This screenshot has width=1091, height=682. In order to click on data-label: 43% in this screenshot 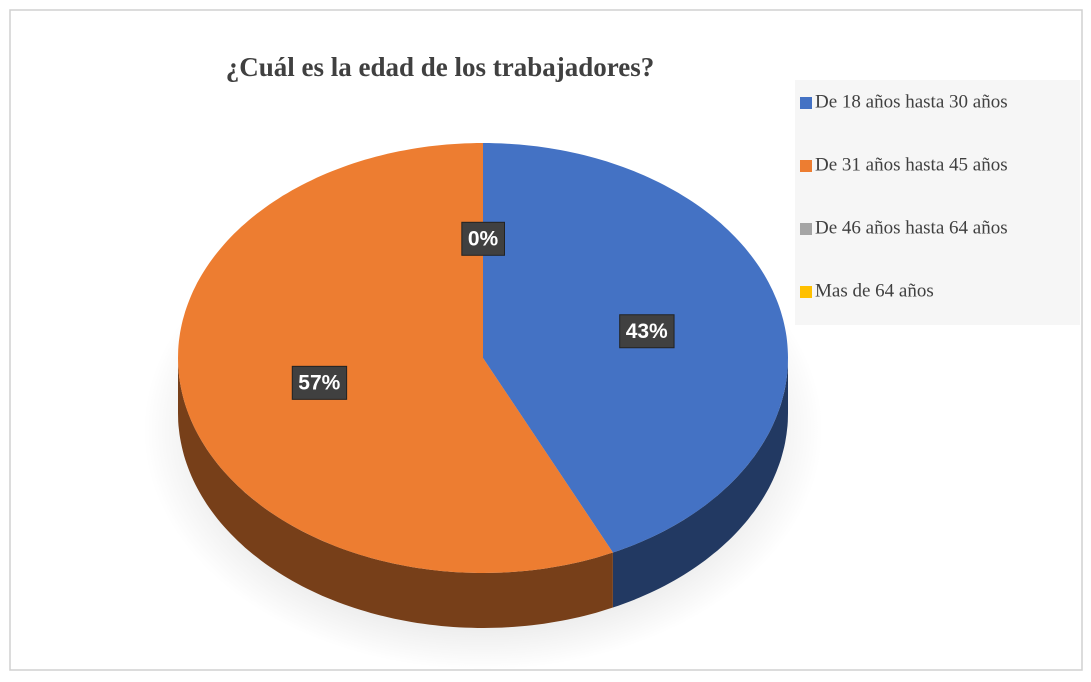, I will do `click(647, 331)`.